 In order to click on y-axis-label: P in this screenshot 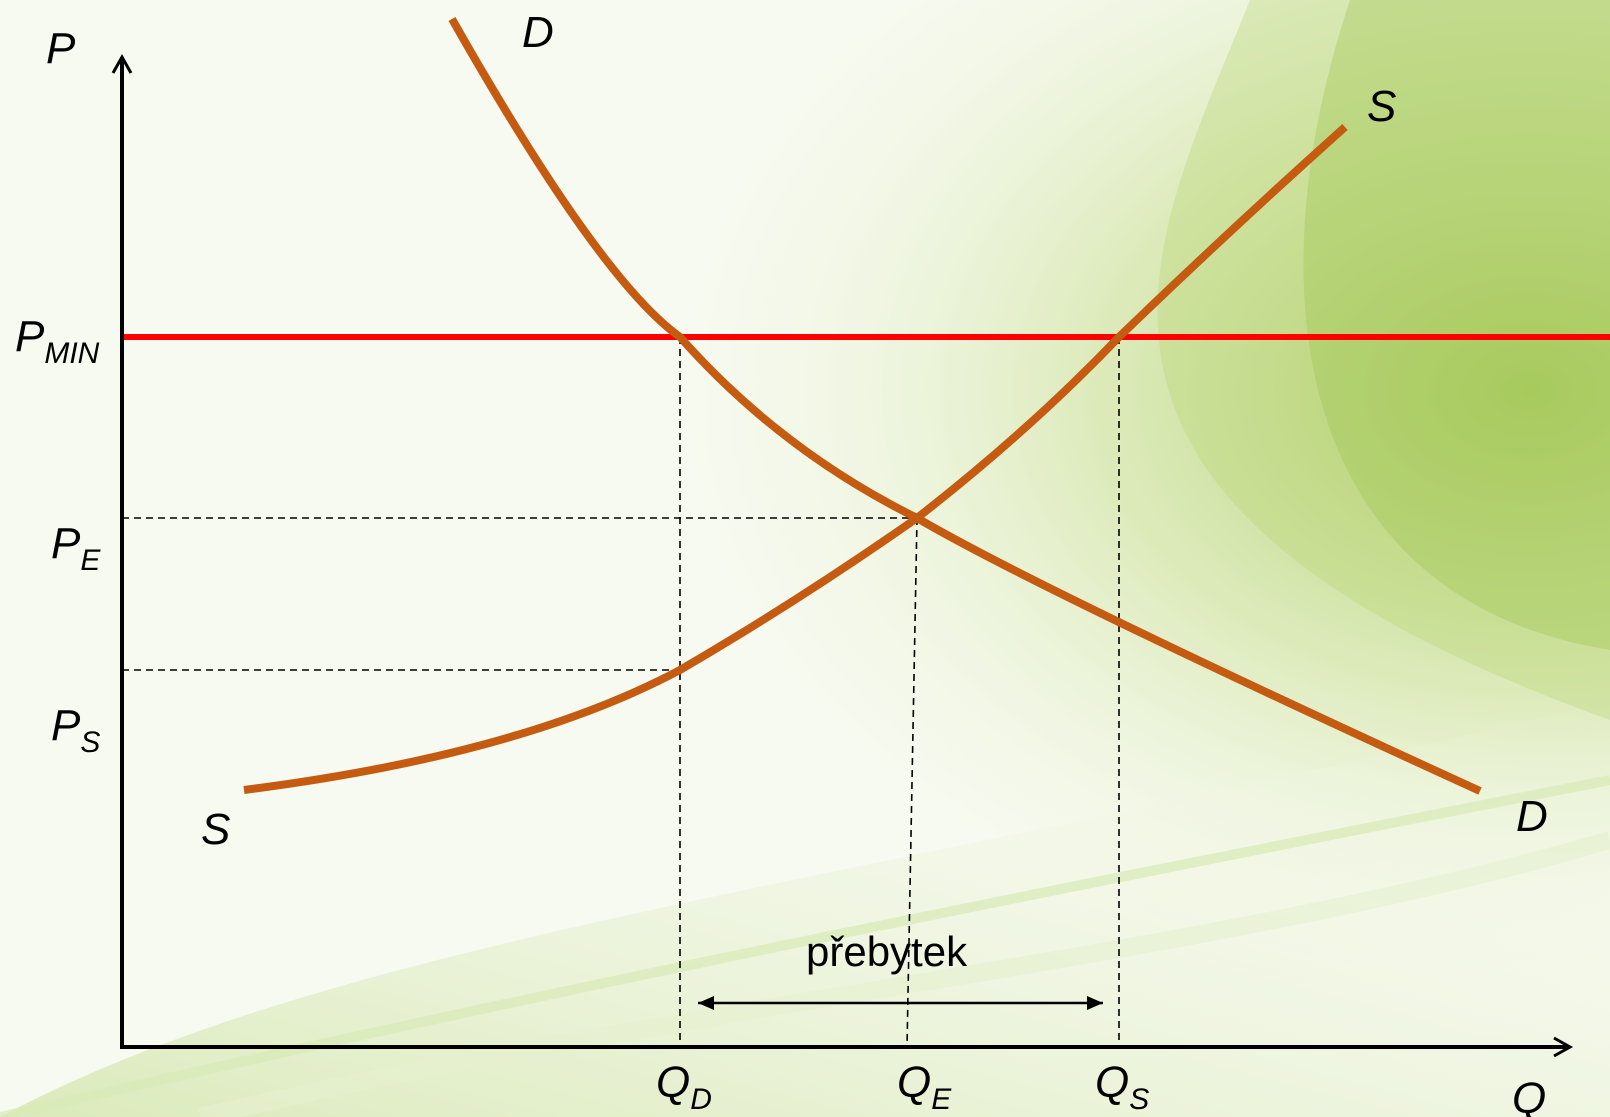, I will do `click(61, 48)`.